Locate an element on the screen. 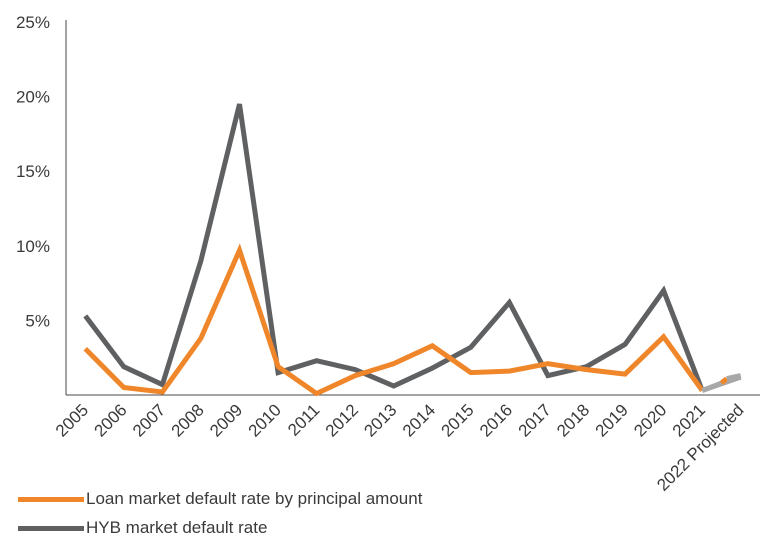 Image resolution: width=773 pixels, height=554 pixels. x-tick-label: 2007 is located at coordinates (149, 420).